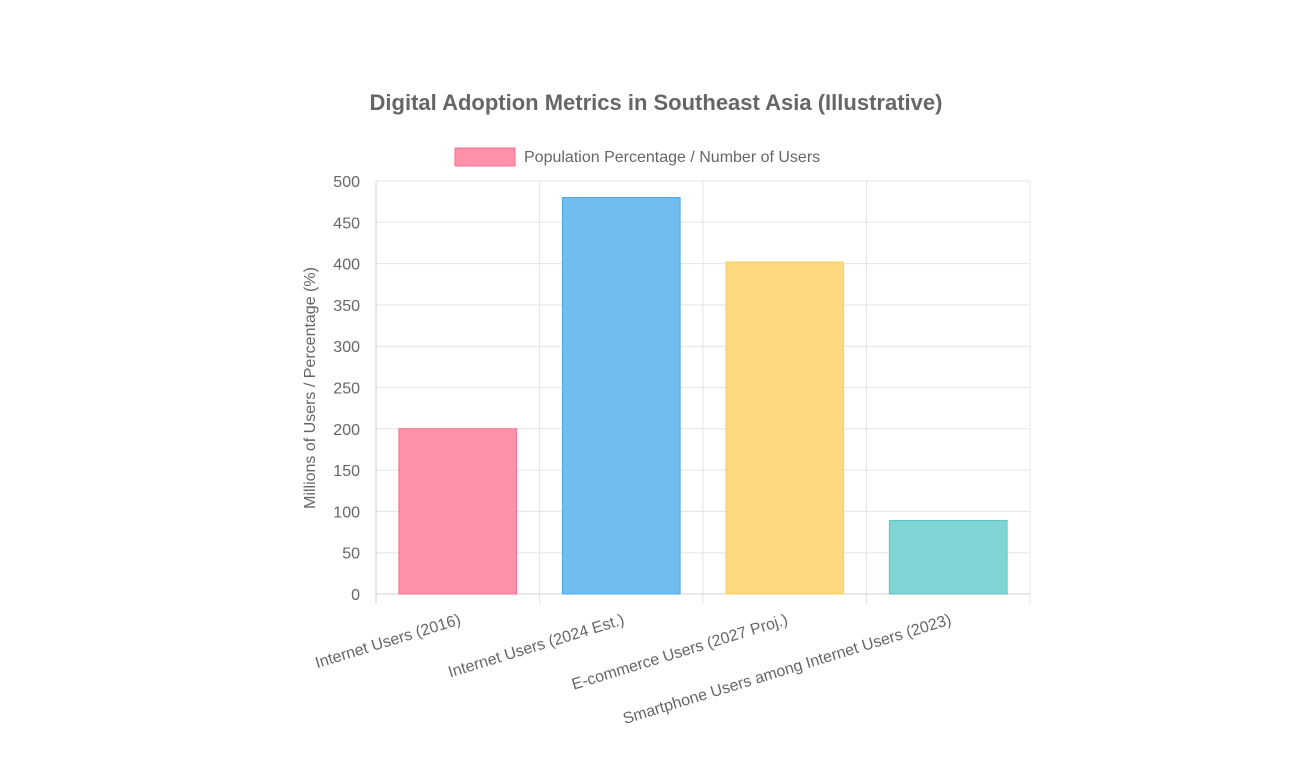 The width and height of the screenshot is (1315, 770). I want to click on y-tick-label: 350, so click(346, 306).